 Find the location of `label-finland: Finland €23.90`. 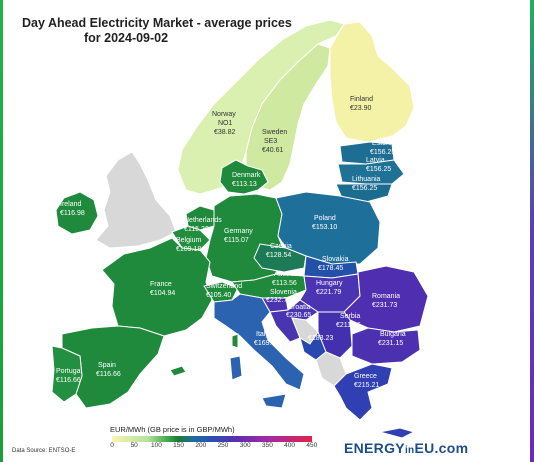

label-finland: Finland €23.90 is located at coordinates (361, 104).